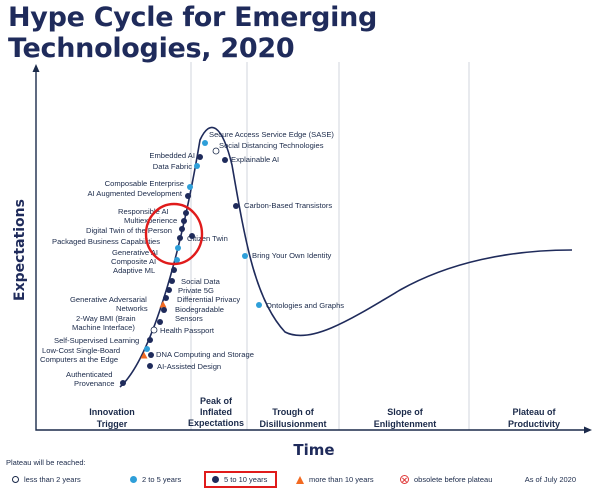  I want to click on label-embedded-ai: Embedded AI, so click(172, 155).